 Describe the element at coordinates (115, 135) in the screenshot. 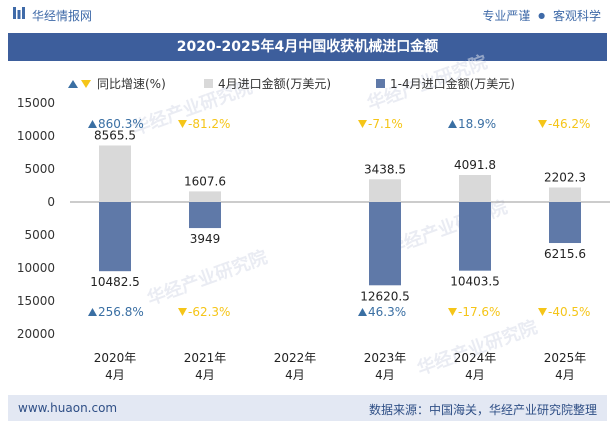

I see `monthly-value-label: 8565.5` at that location.